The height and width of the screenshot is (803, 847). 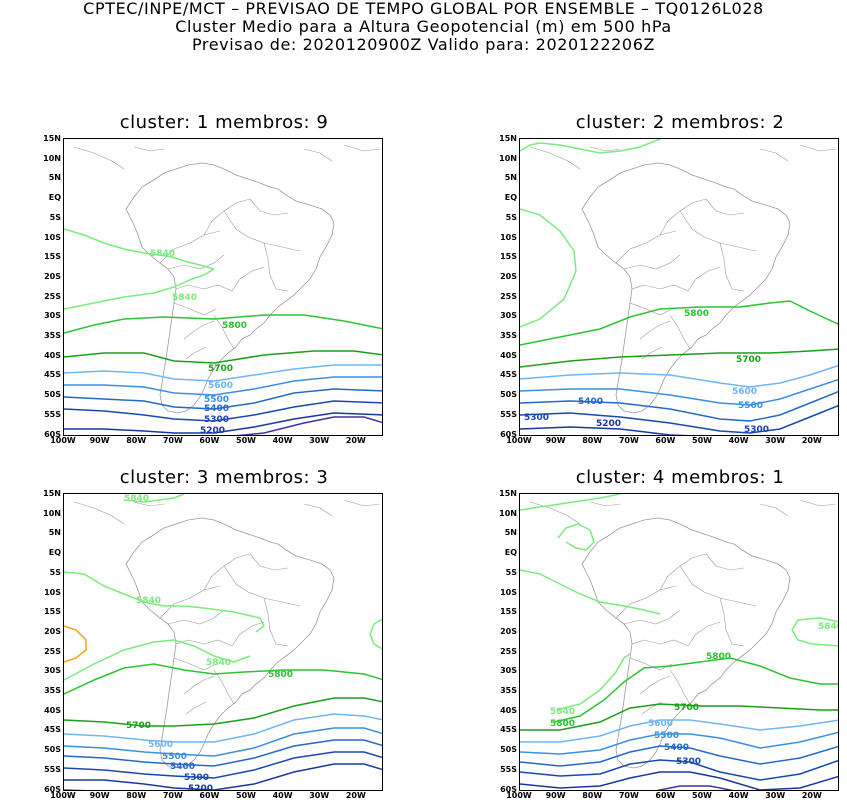 What do you see at coordinates (52, 612) in the screenshot?
I see `lat-tick-label: 15S` at bounding box center [52, 612].